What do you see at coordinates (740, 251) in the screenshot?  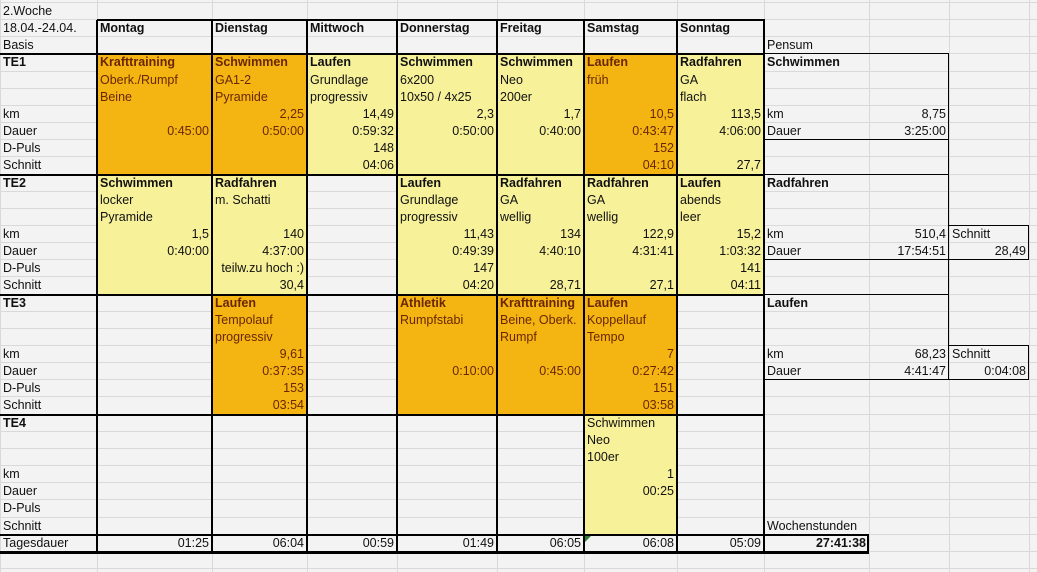 I see `session-dauer: 1:03:32` at bounding box center [740, 251].